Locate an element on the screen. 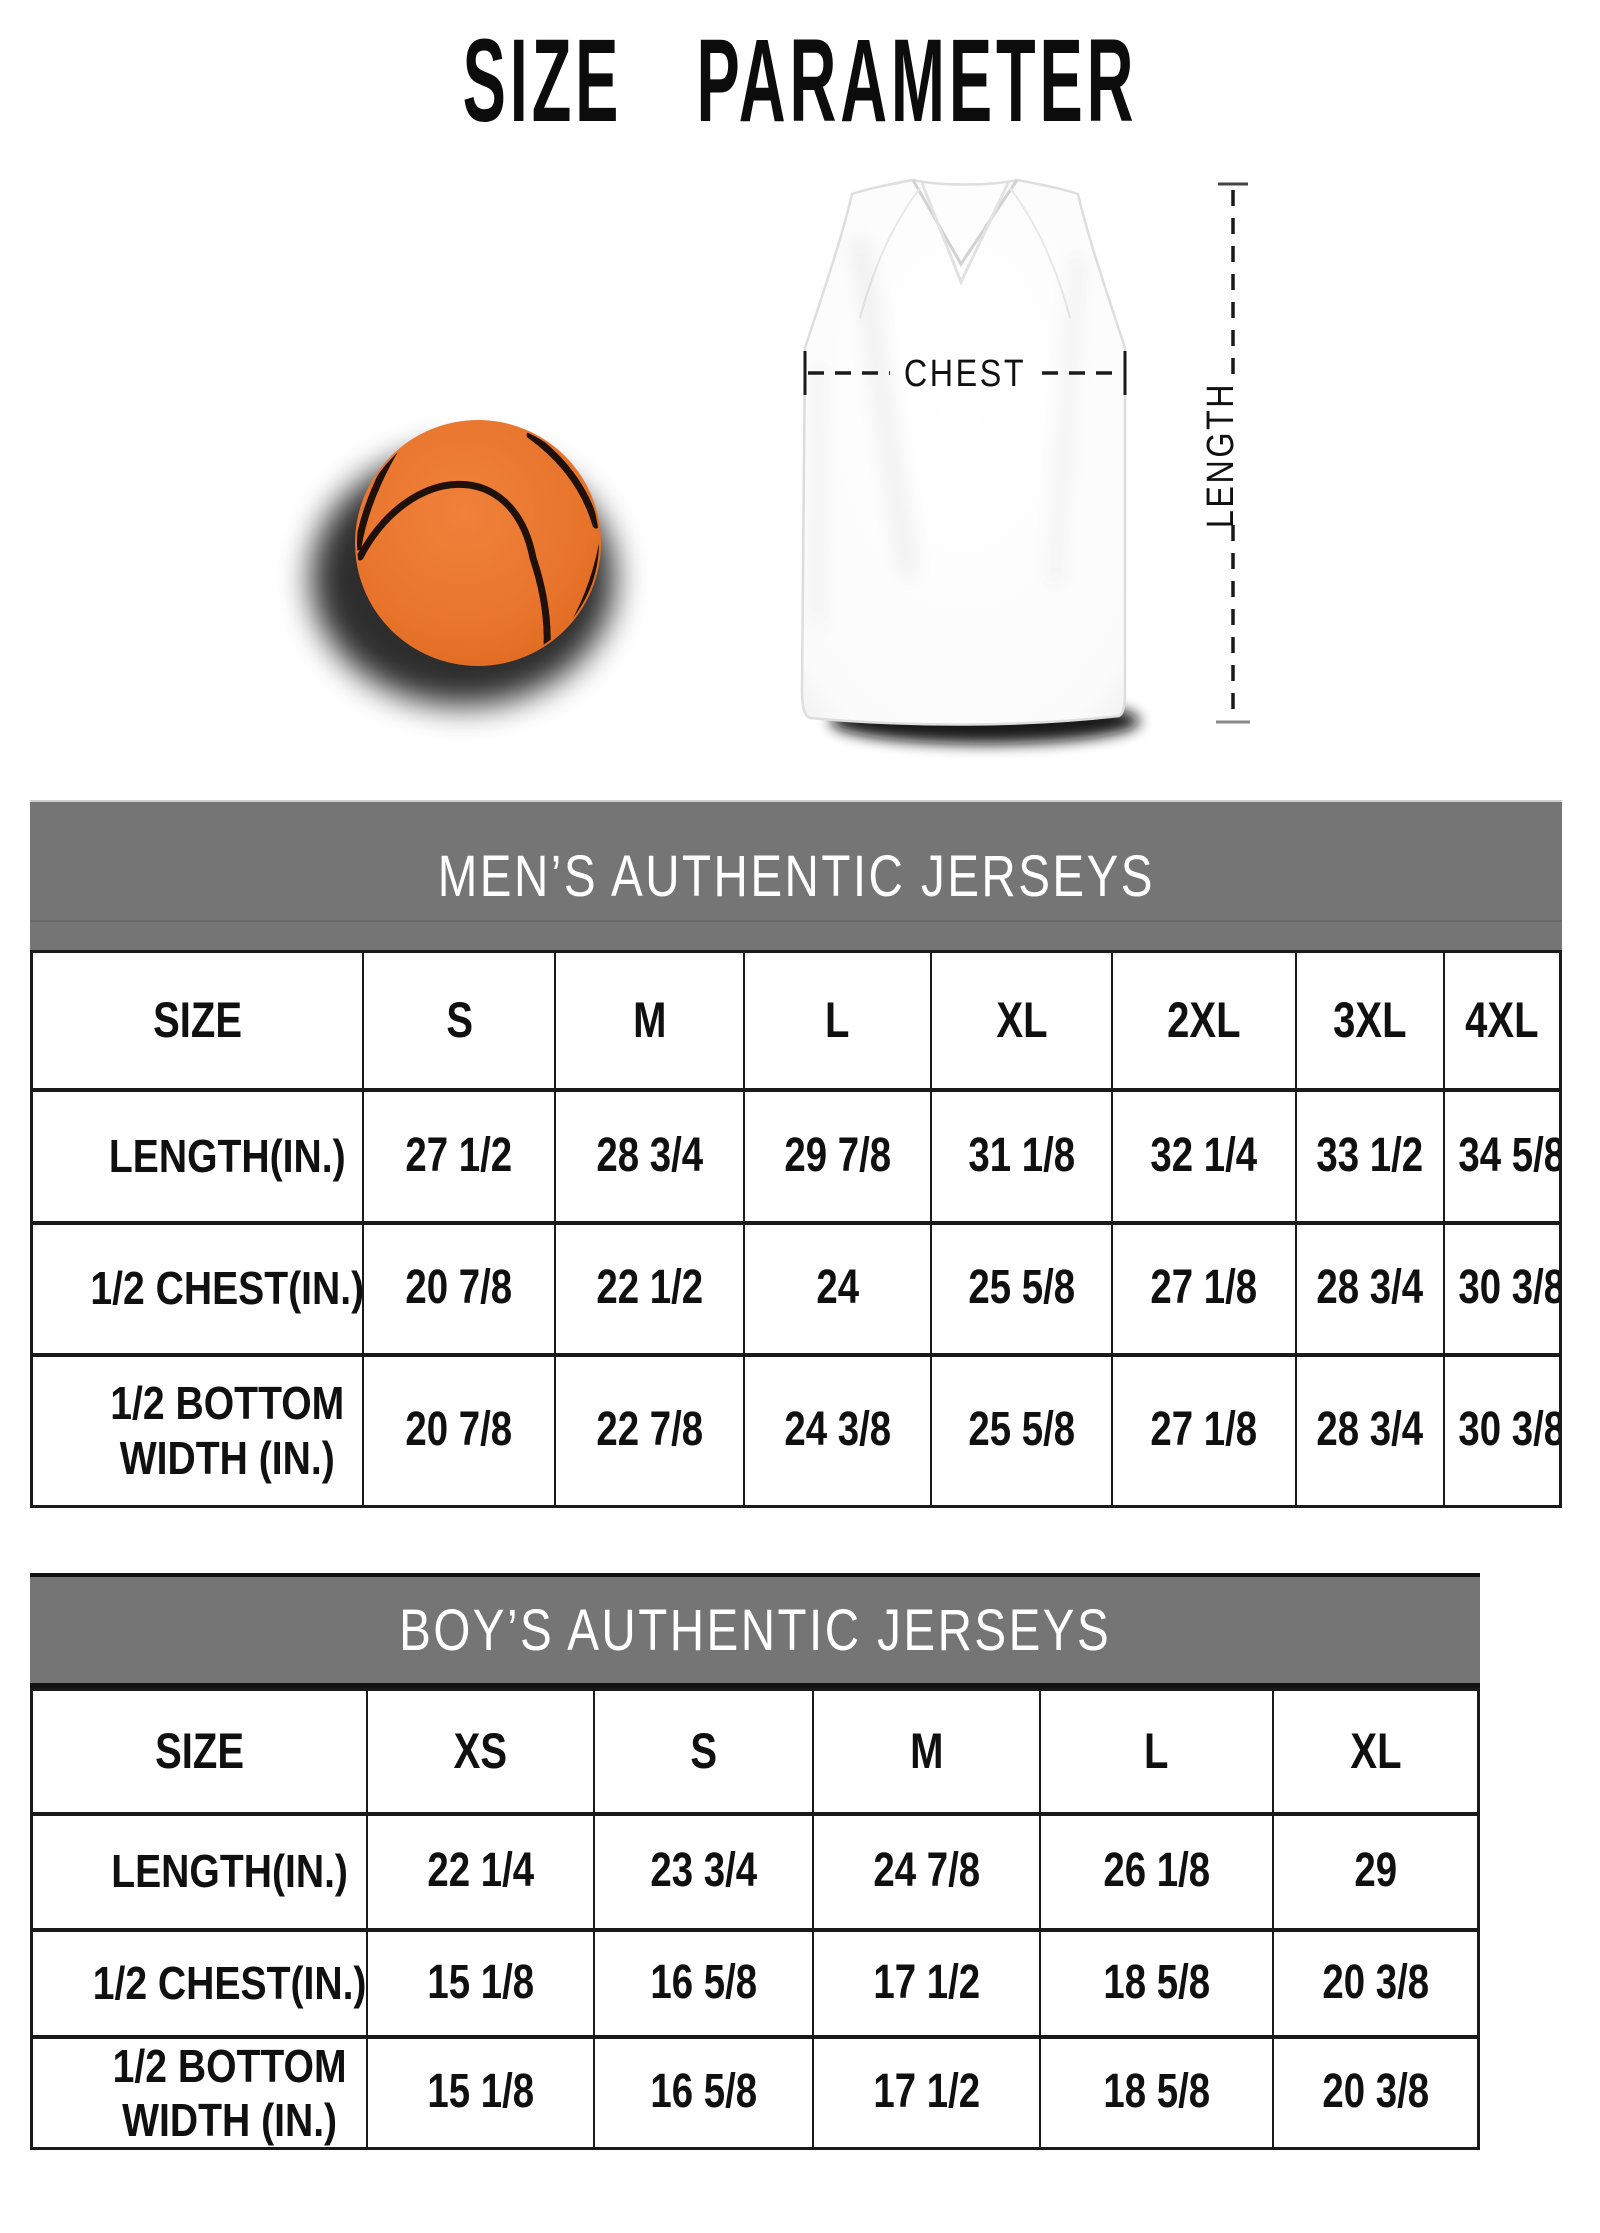 The width and height of the screenshot is (1600, 2233). size-value-cell: 24 3/8 is located at coordinates (837, 1430).